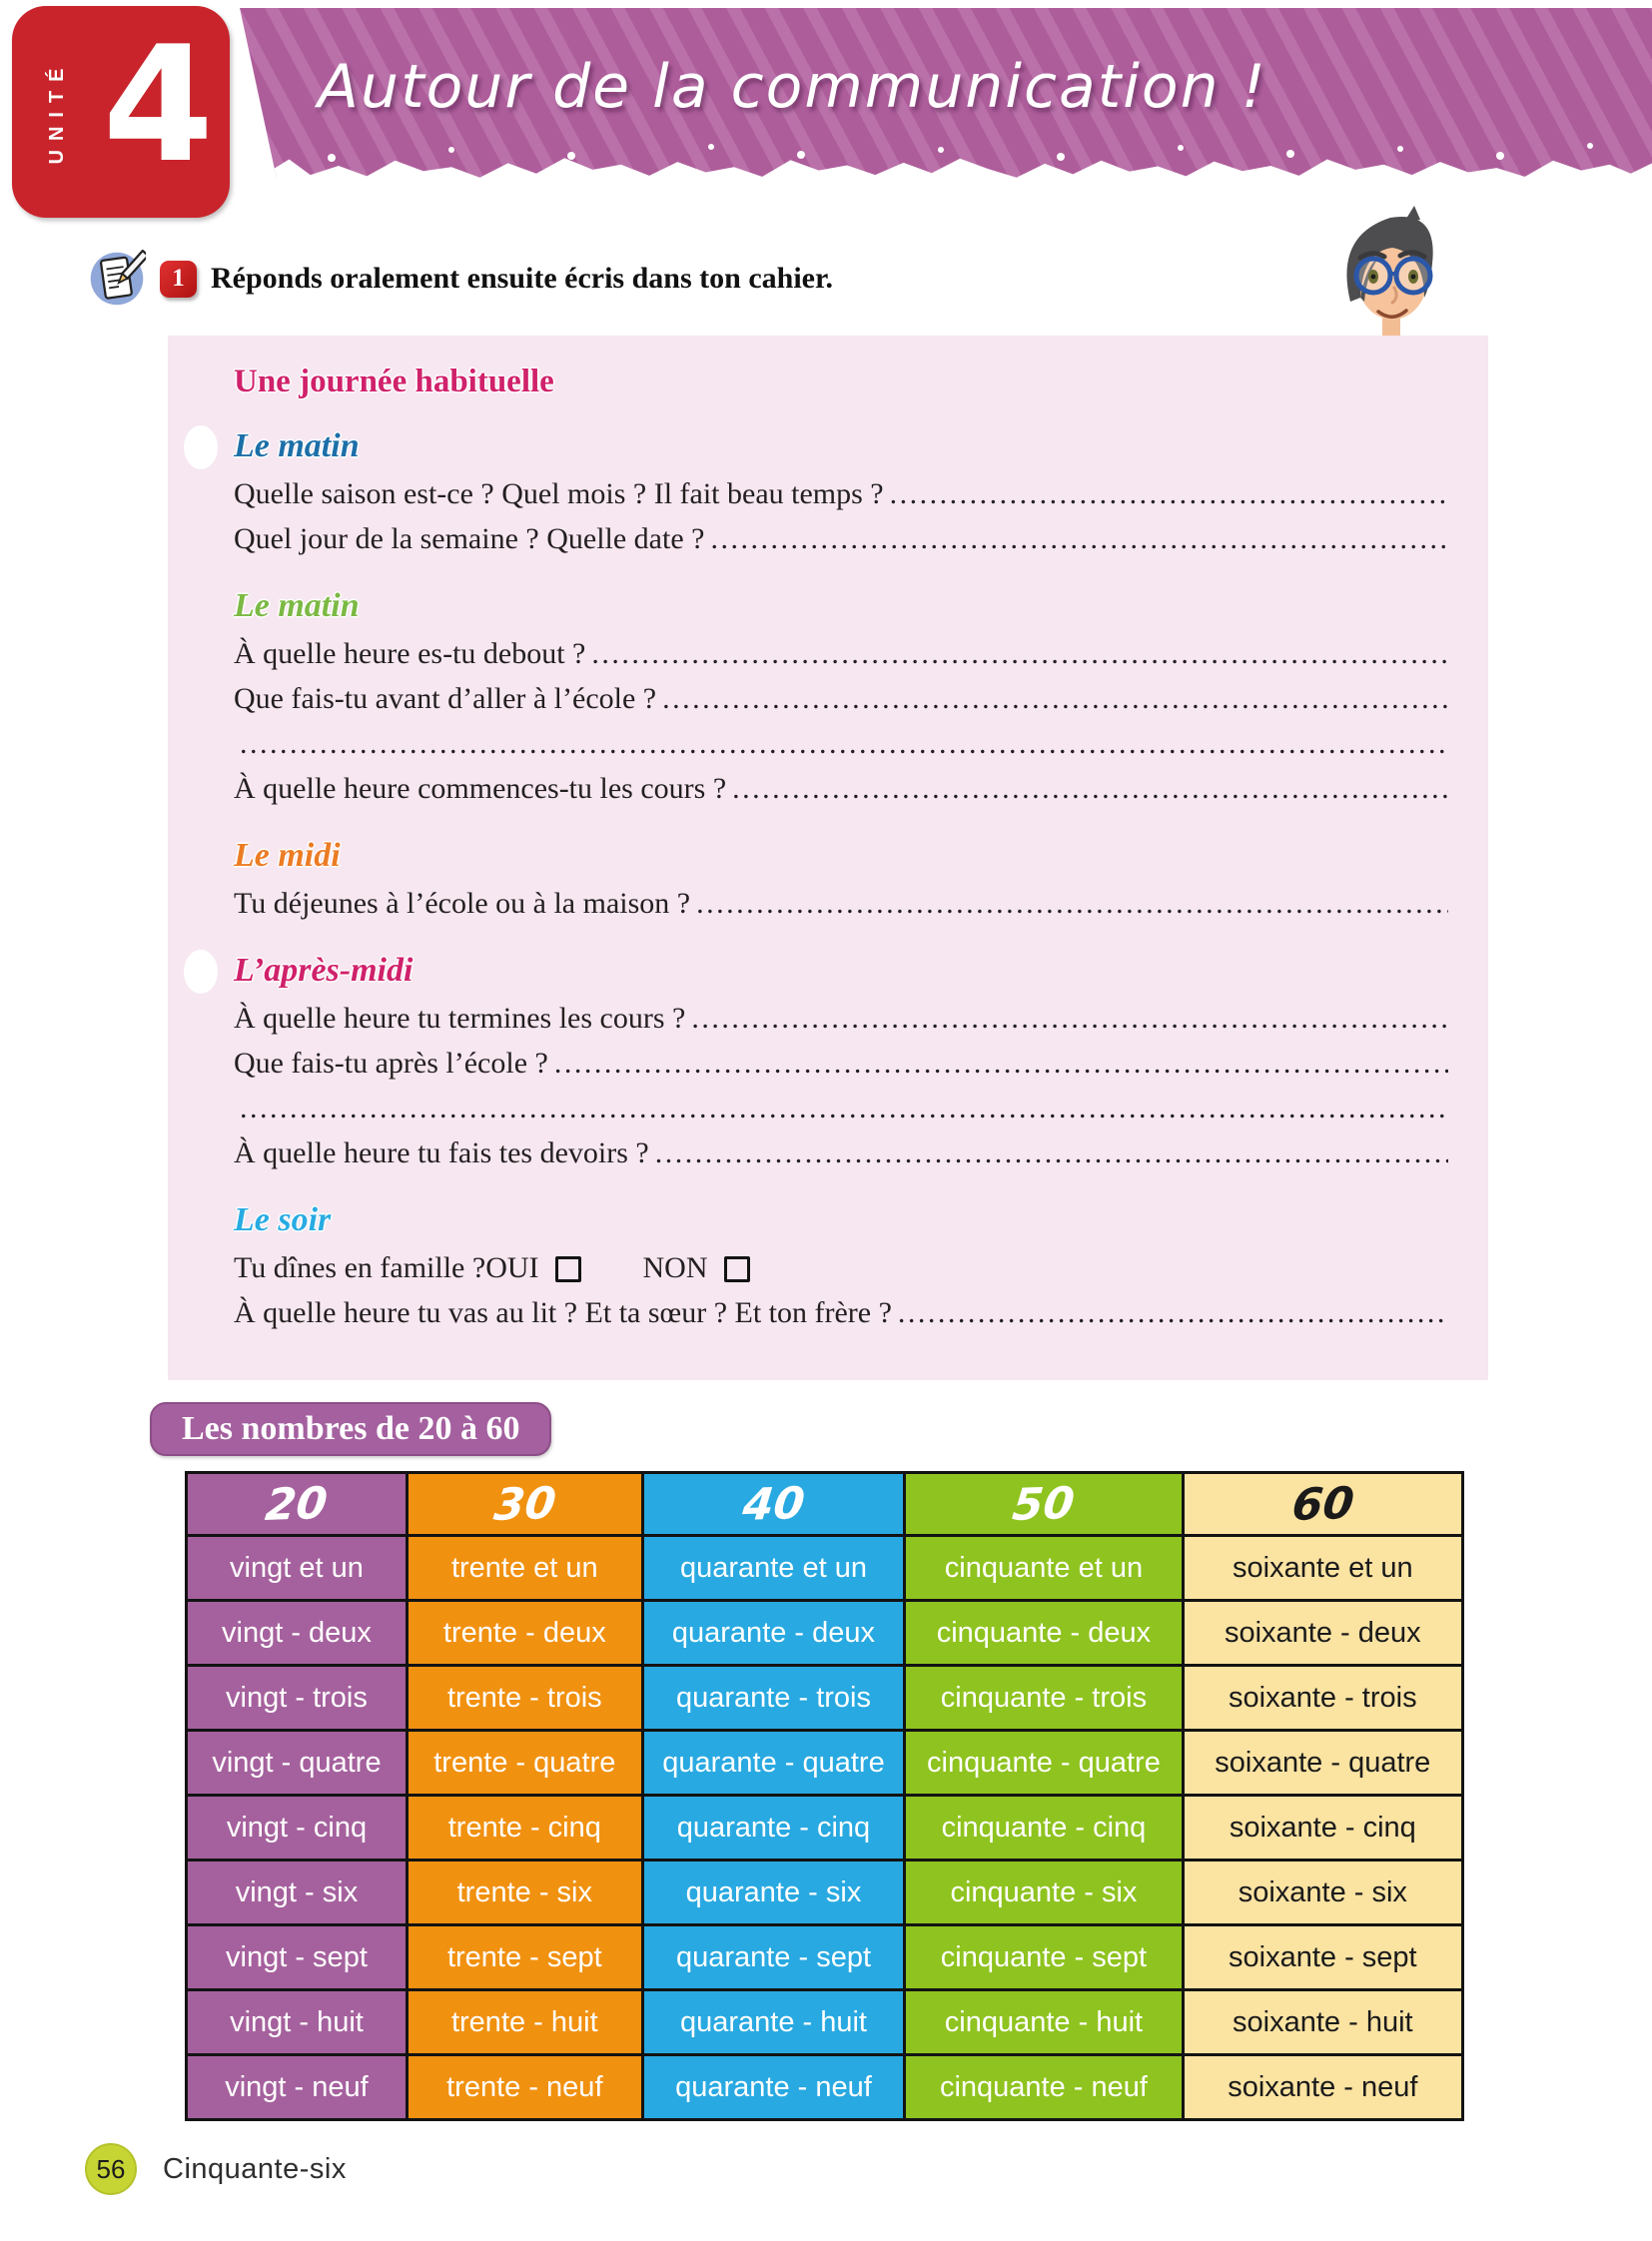 The width and height of the screenshot is (1652, 2241). Describe the element at coordinates (445, 698) in the screenshot. I see `question-text: Que fais-tu avant d’aller à l’école ?` at that location.